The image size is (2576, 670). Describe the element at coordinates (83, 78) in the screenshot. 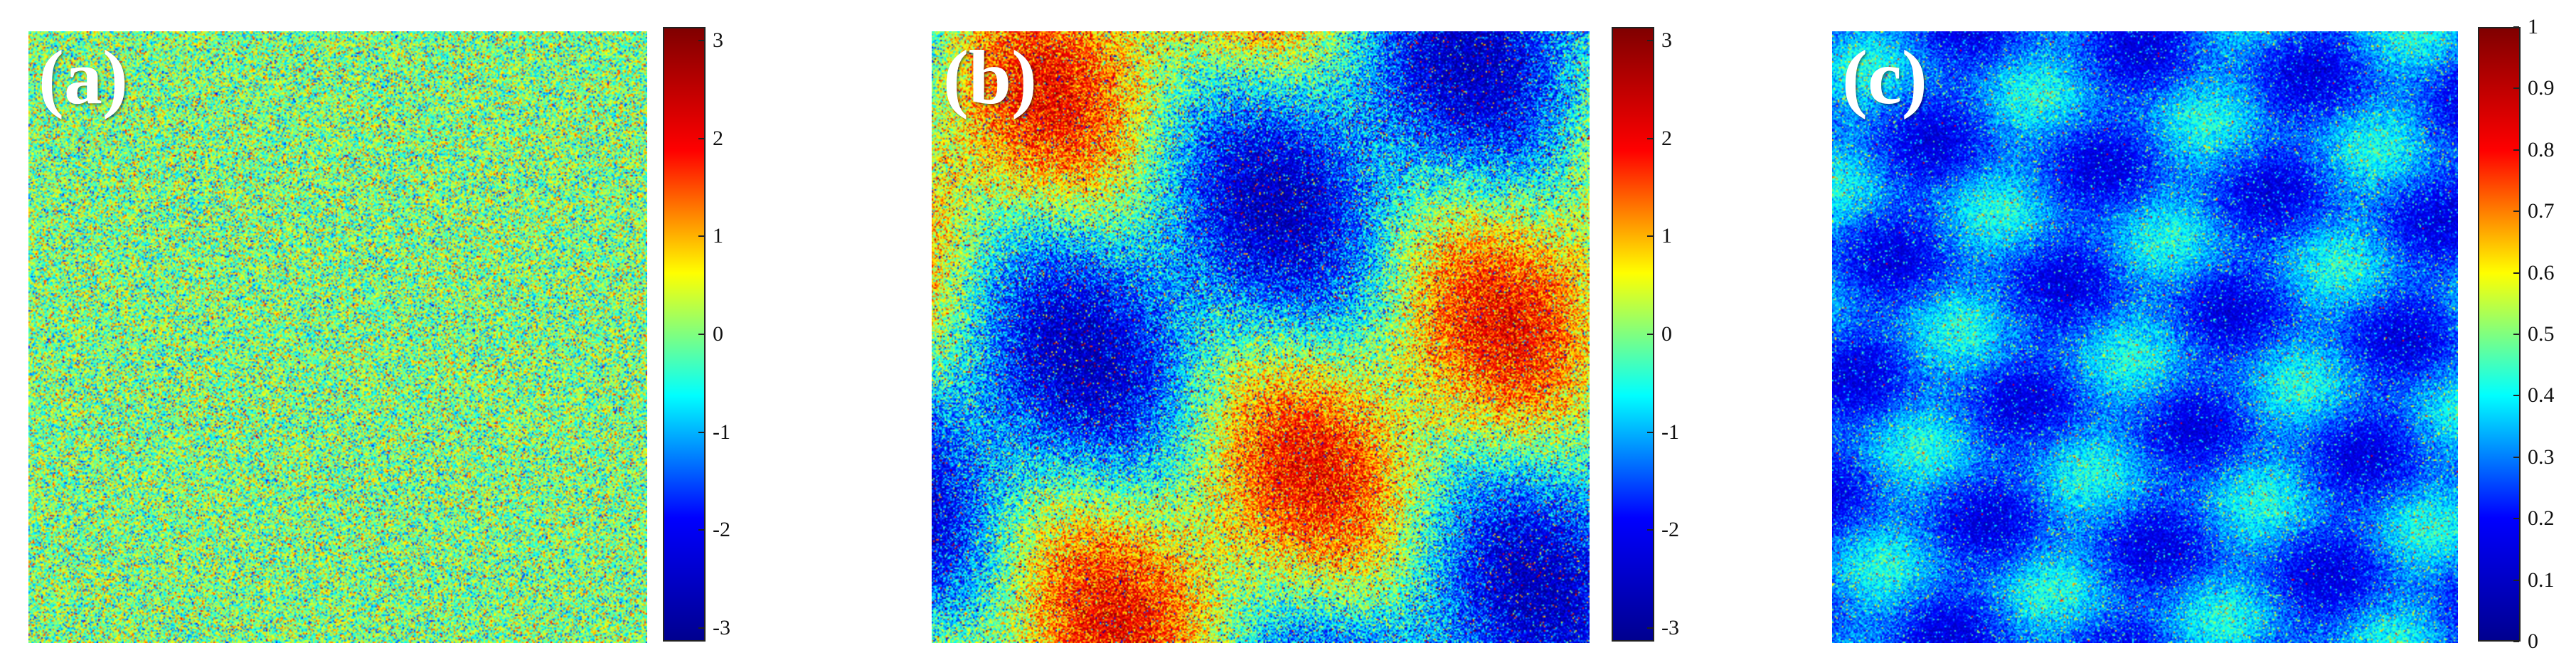

I see `panel-label-a: (a)` at that location.